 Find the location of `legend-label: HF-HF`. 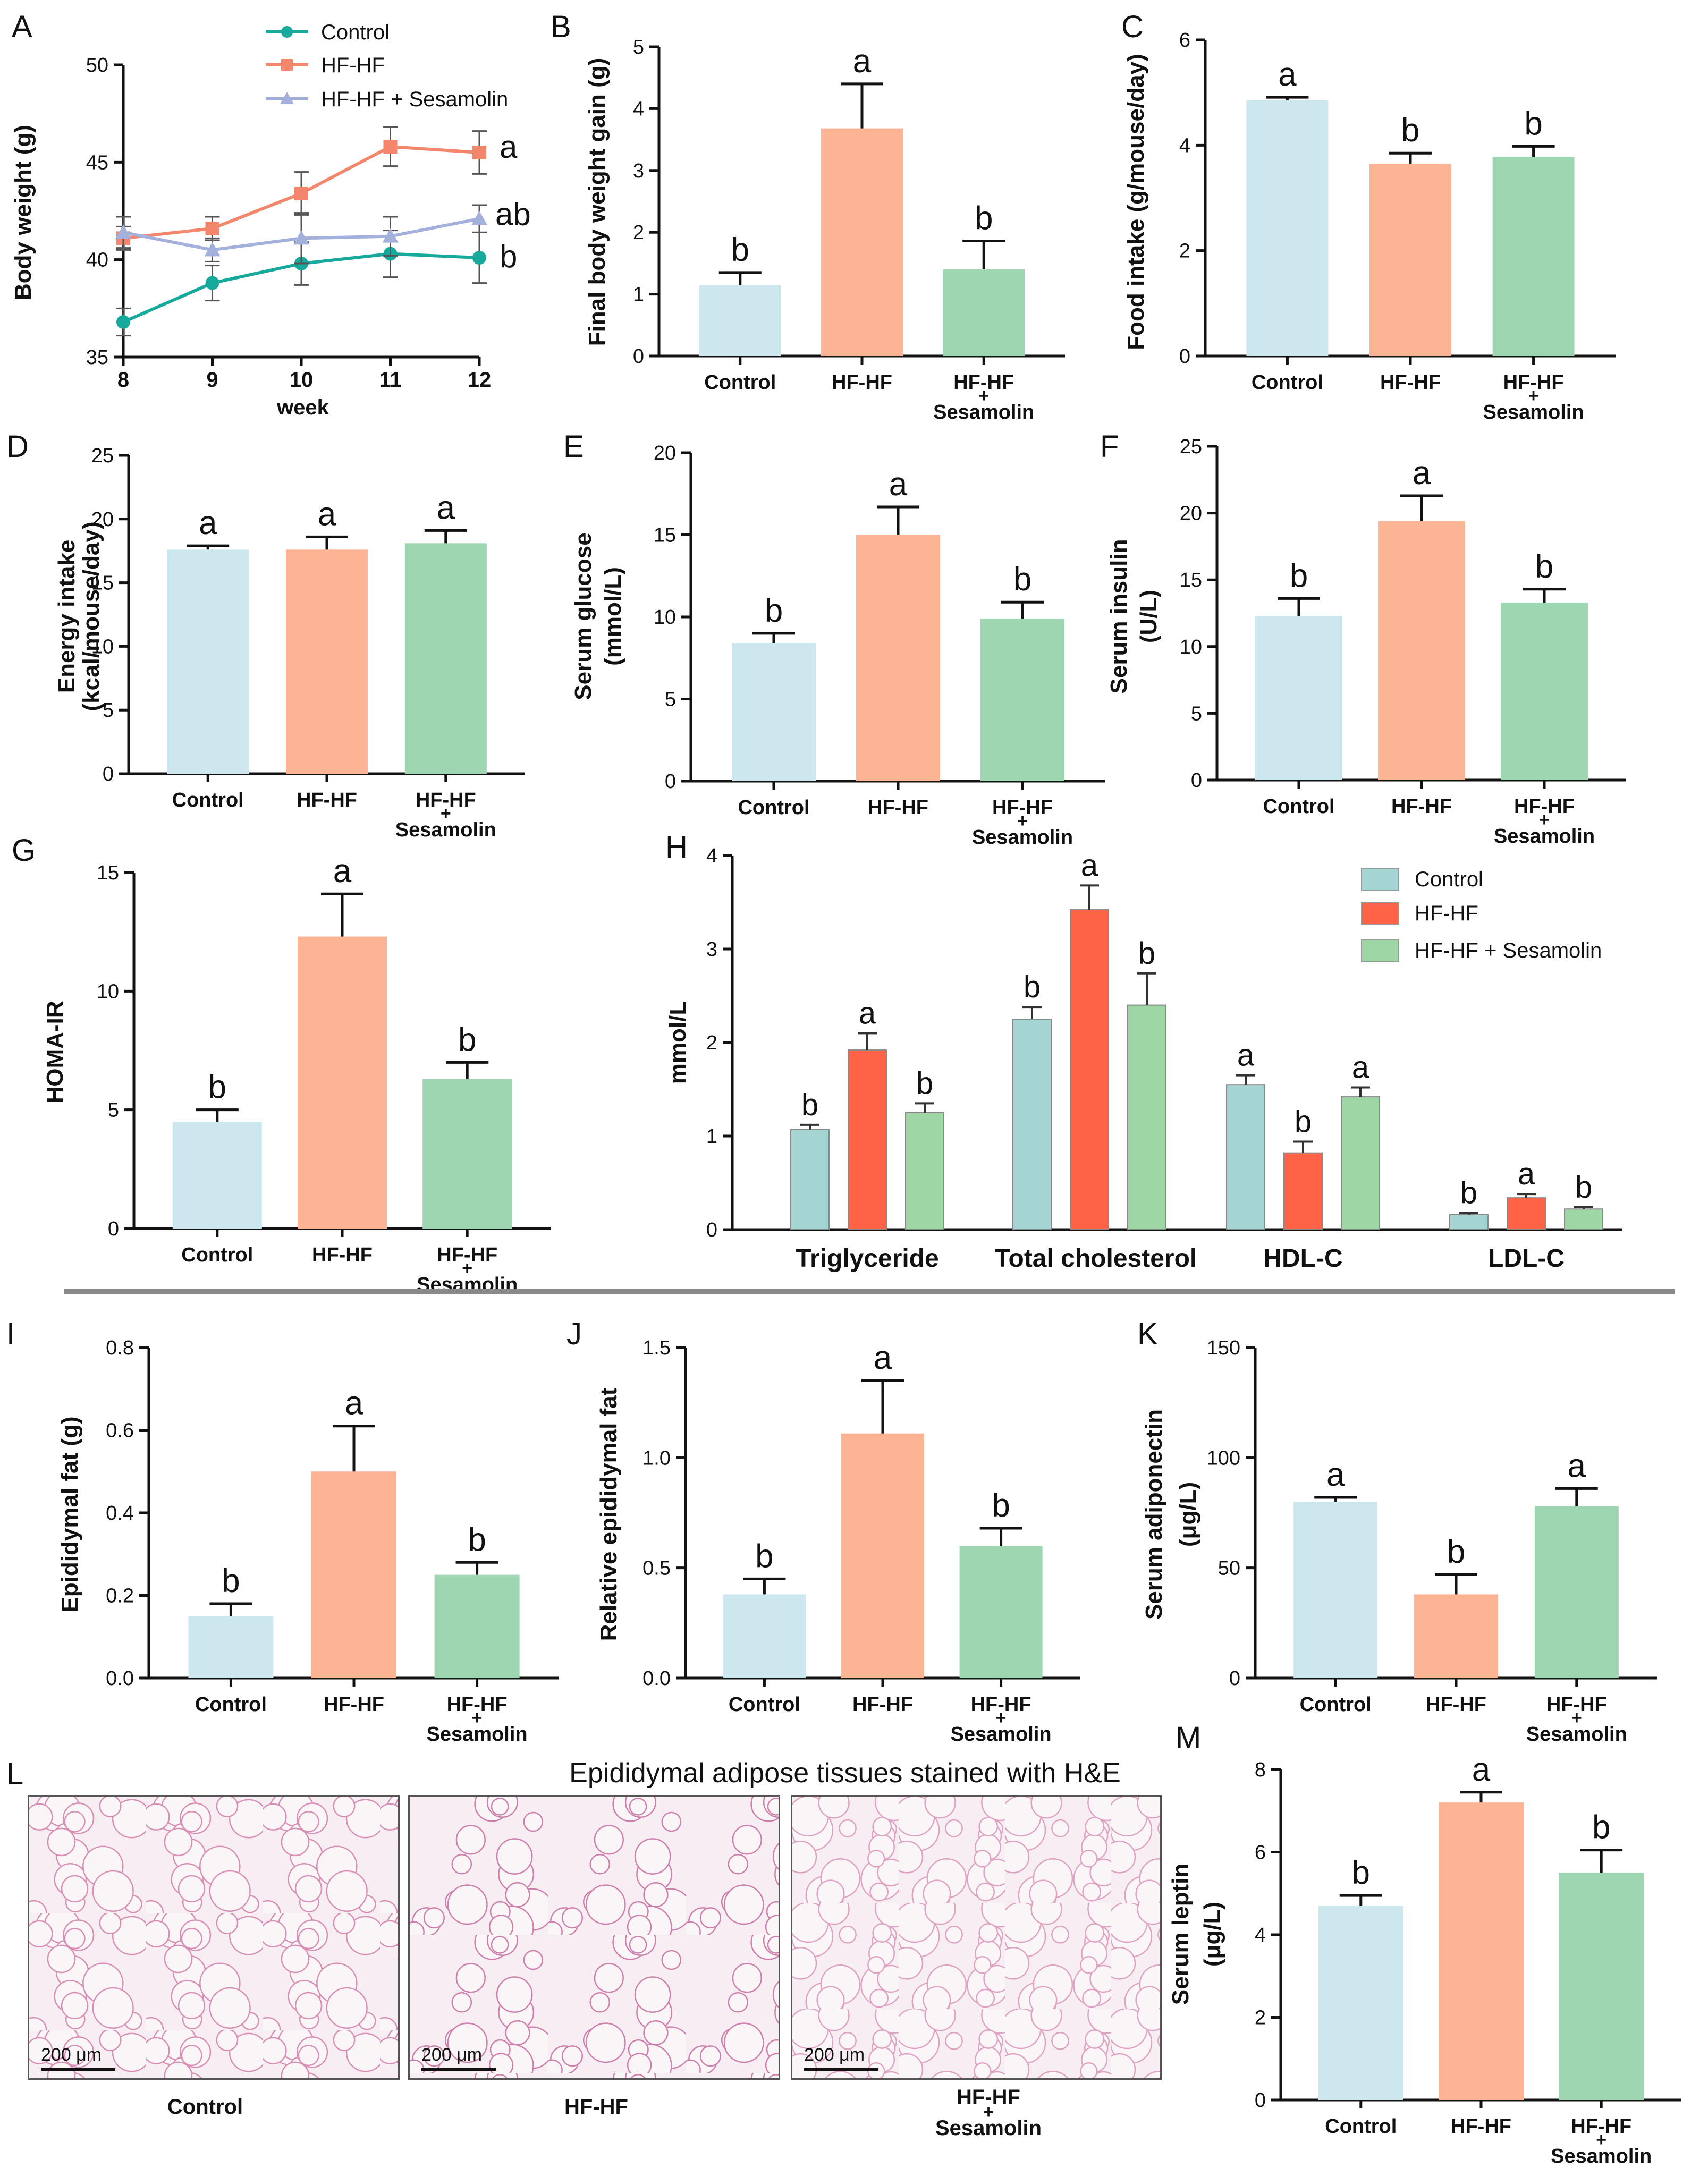

legend-label: HF-HF is located at coordinates (353, 65).